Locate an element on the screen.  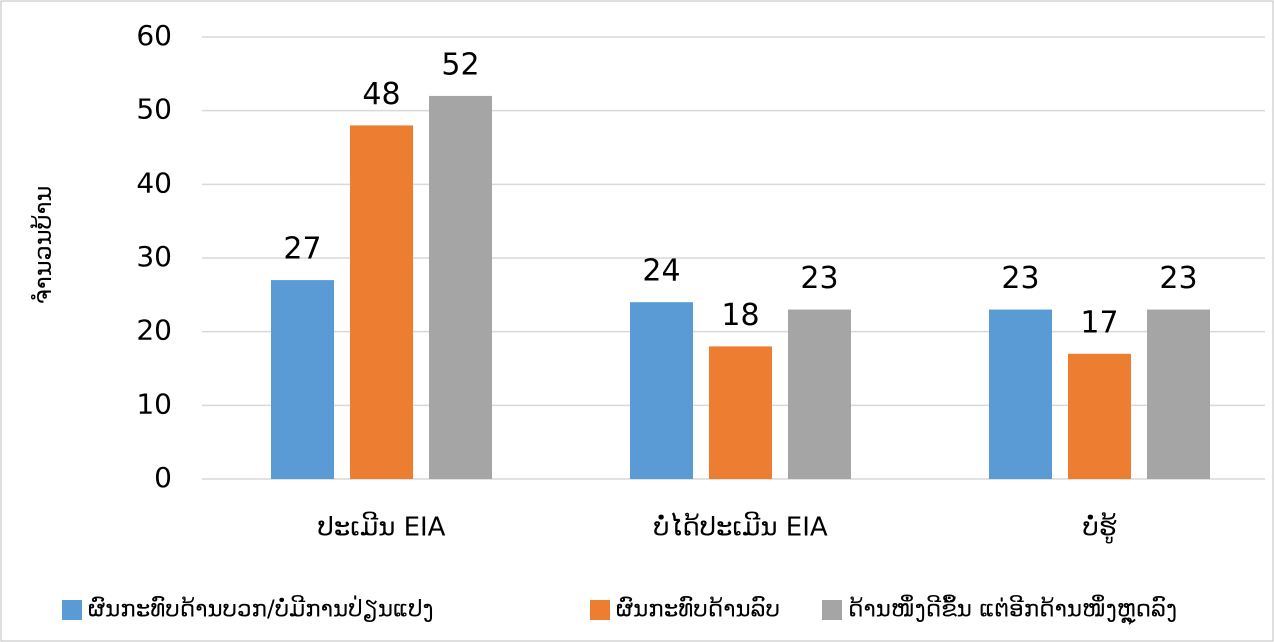
data-label: 24 is located at coordinates (661, 271).